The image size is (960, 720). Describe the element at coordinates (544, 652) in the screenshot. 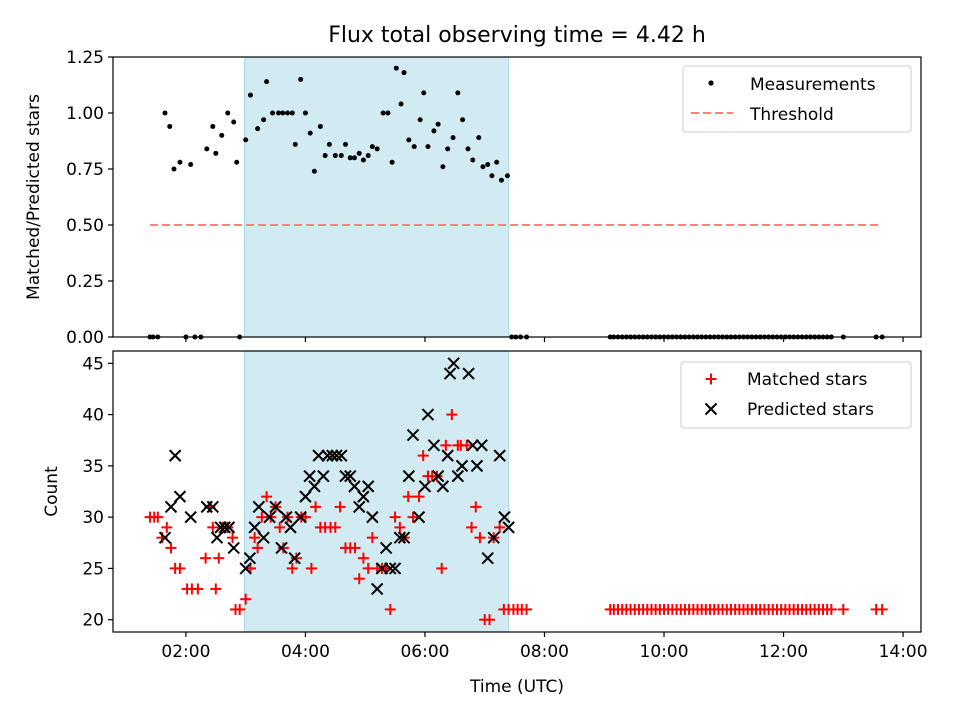

I see `x-tick-label: 08:00` at that location.